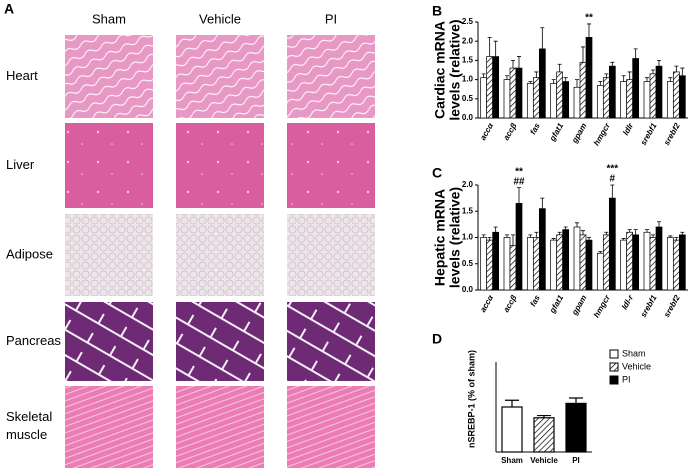 Image resolution: width=691 pixels, height=470 pixels. What do you see at coordinates (468, 263) in the screenshot?
I see `y-tick-label: 0.5` at bounding box center [468, 263].